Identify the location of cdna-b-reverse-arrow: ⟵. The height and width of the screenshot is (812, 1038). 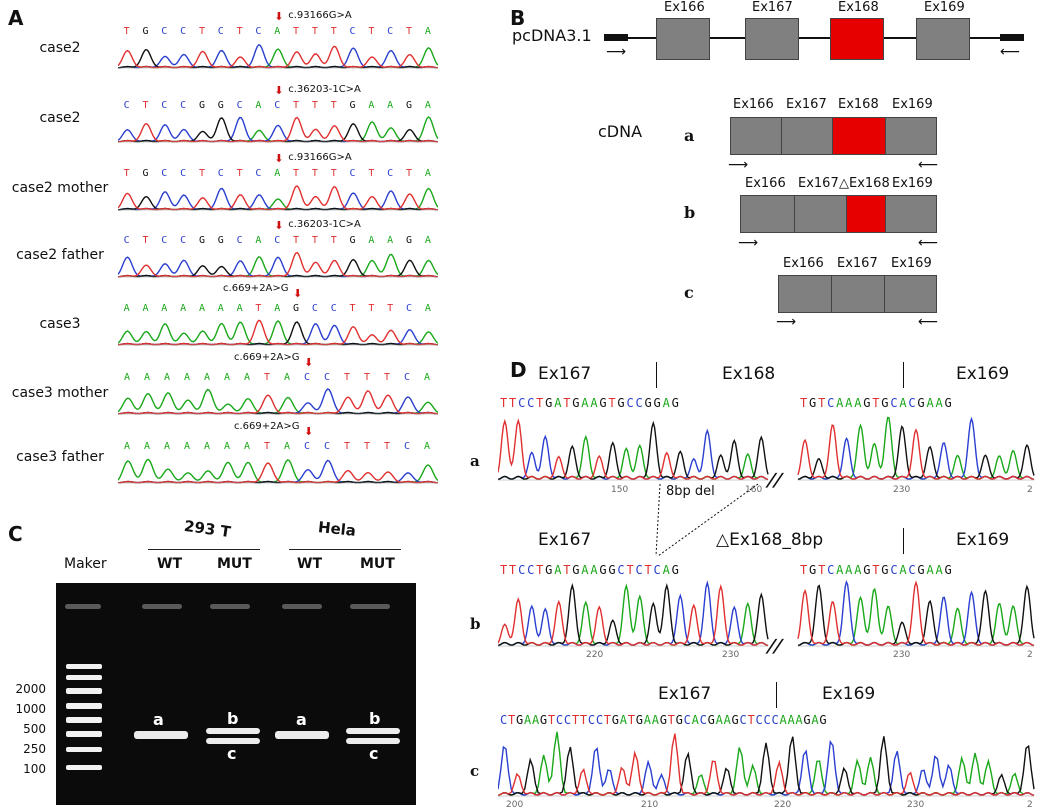
(928, 243).